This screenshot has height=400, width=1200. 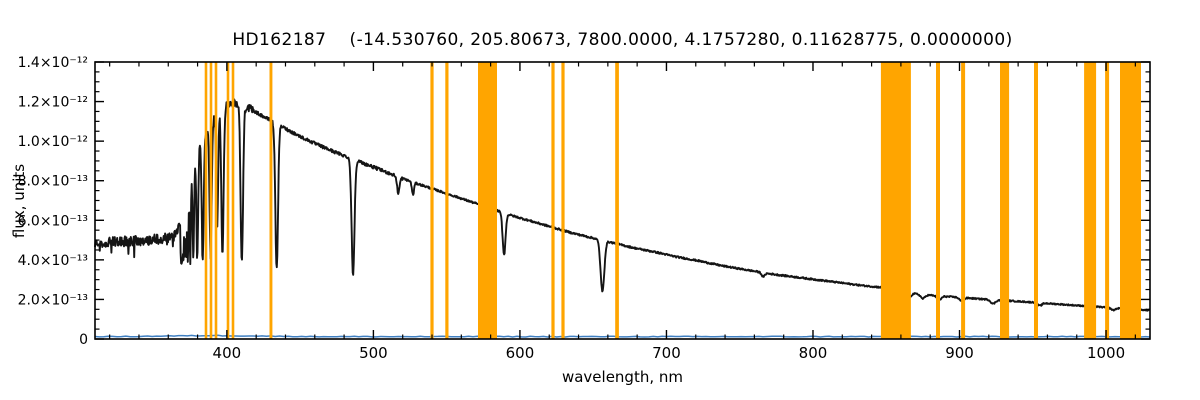 What do you see at coordinates (622, 336) in the screenshot?
I see `error-line` at bounding box center [622, 336].